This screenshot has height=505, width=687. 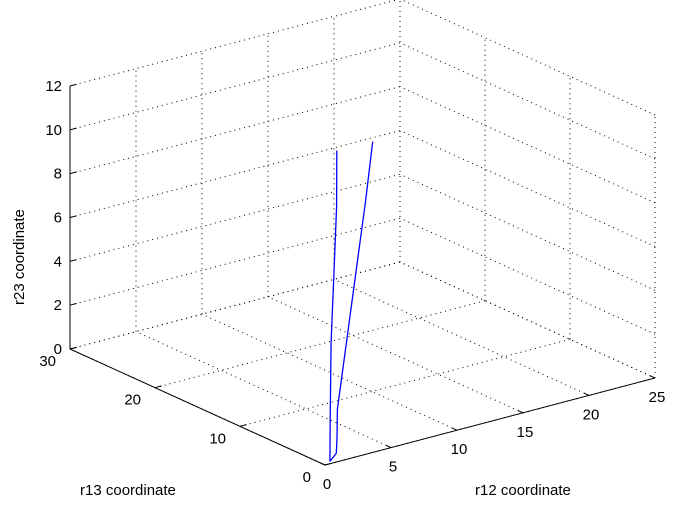 What do you see at coordinates (53, 130) in the screenshot?
I see `z-tick-label: 10` at bounding box center [53, 130].